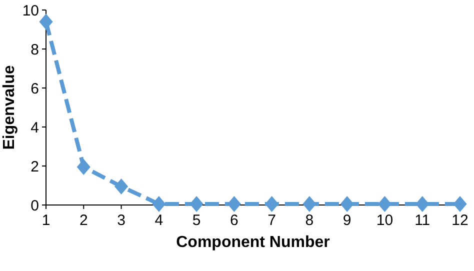 This screenshot has height=271, width=474. Describe the element at coordinates (347, 220) in the screenshot. I see `x-tick-label: 9` at that location.